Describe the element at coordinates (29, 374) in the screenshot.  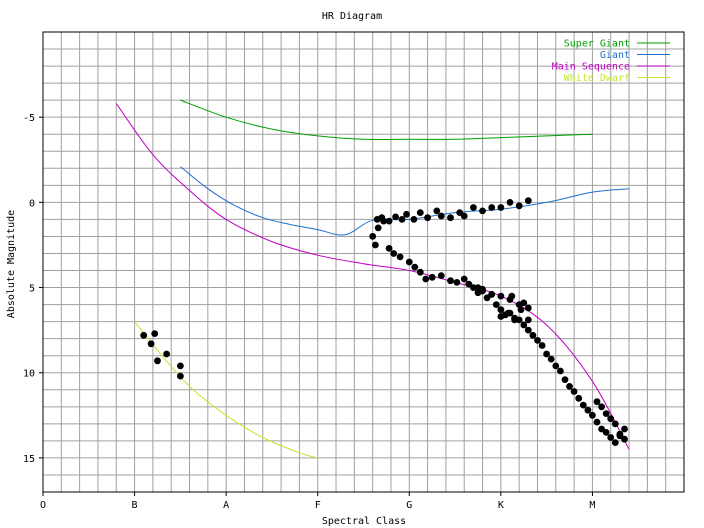
I see `y-tick-label: 10` at that location.